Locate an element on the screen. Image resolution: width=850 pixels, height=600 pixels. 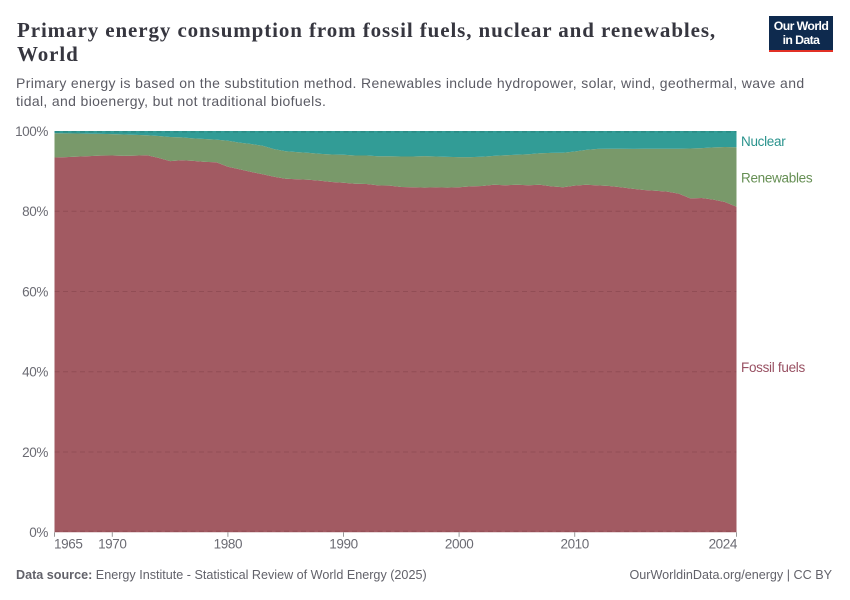
svg-text: Renewables is located at coordinates (777, 178).